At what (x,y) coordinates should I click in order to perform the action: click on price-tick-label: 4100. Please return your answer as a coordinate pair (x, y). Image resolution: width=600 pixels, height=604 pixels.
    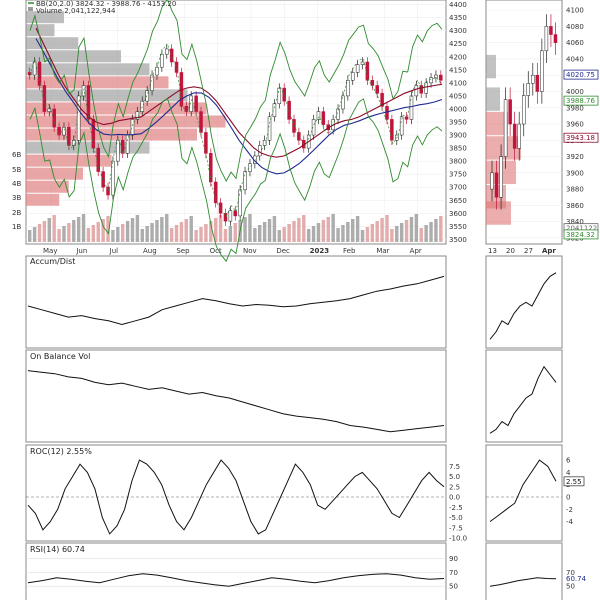
    Looking at the image, I should click on (458, 83).